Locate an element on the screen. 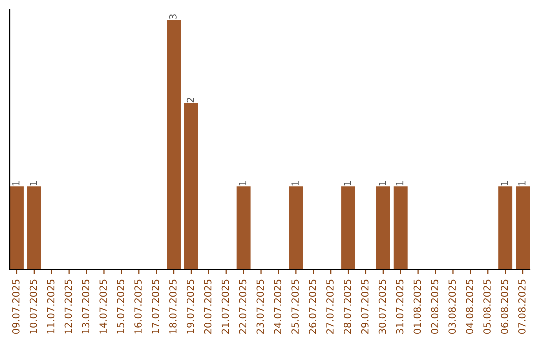 Image resolution: width=540 pixels, height=340 pixels. x-tick-label: 07.08.2025 is located at coordinates (522, 307).